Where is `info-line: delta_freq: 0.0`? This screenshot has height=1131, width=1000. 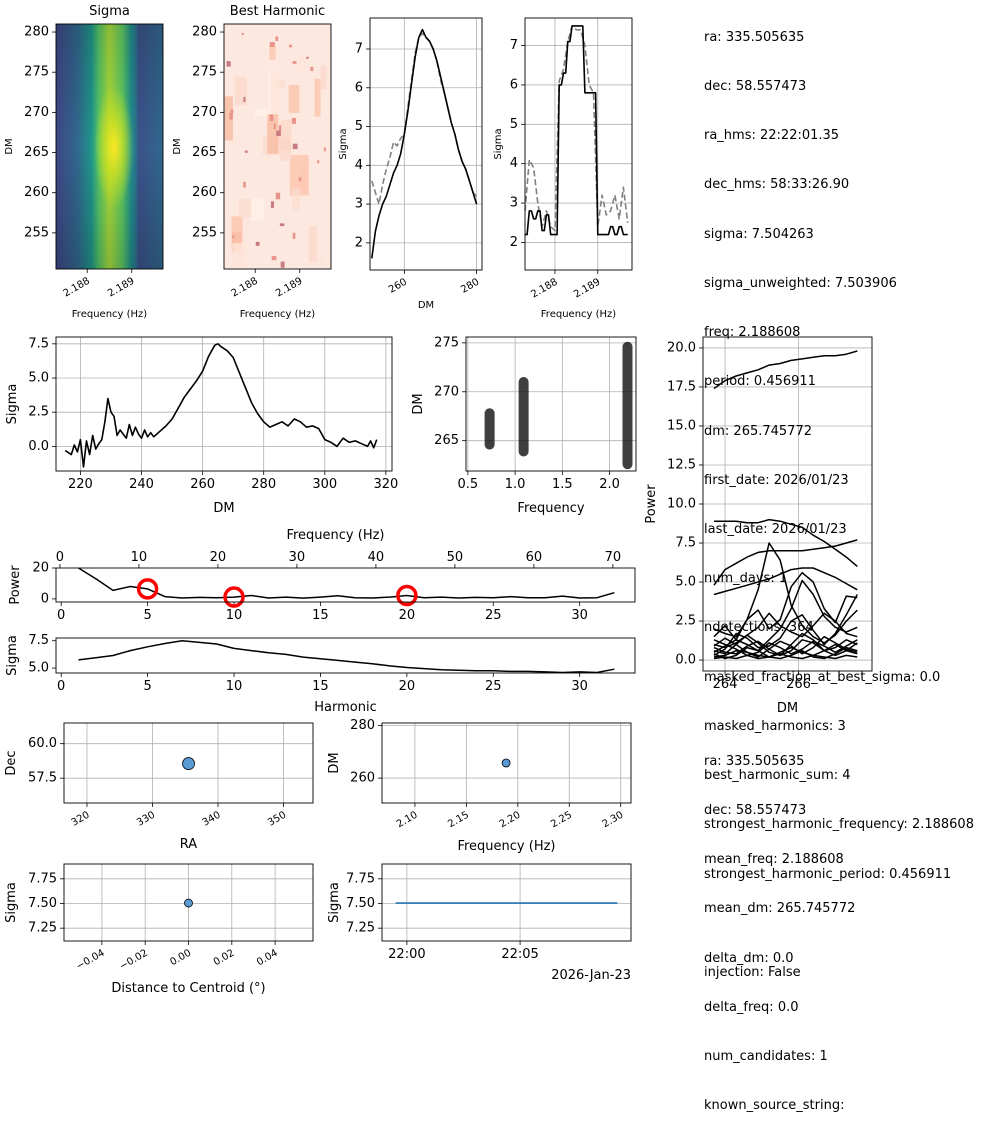
info-line: delta_freq: 0.0 is located at coordinates (751, 1007).